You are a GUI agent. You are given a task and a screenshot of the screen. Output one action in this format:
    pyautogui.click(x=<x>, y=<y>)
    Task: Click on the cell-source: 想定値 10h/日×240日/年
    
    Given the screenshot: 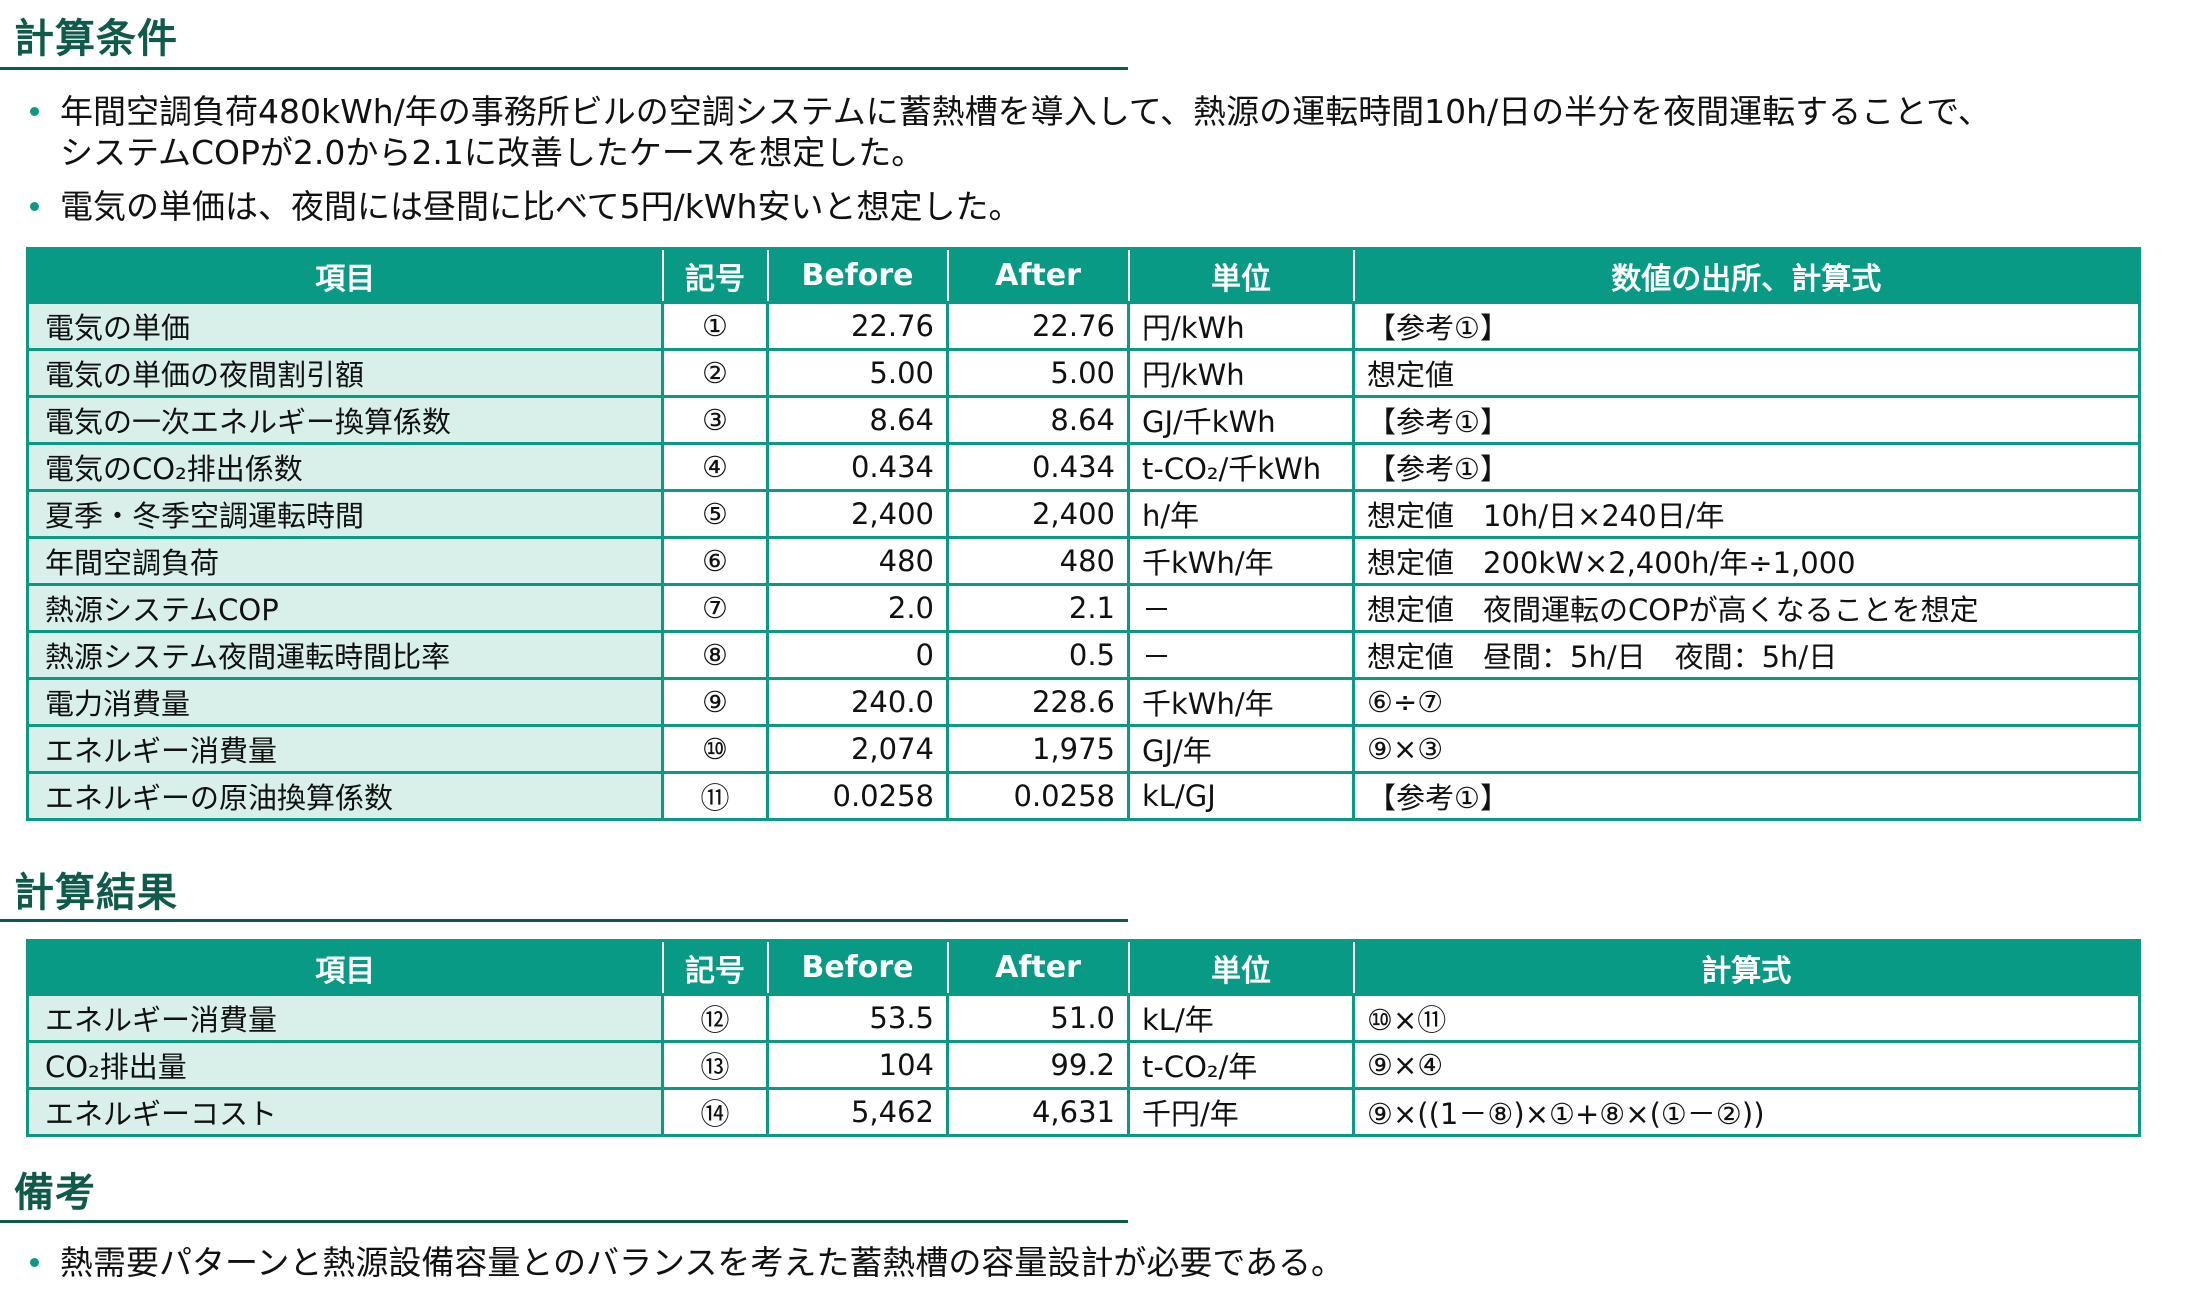 What is the action you would take?
    pyautogui.click(x=1746, y=514)
    